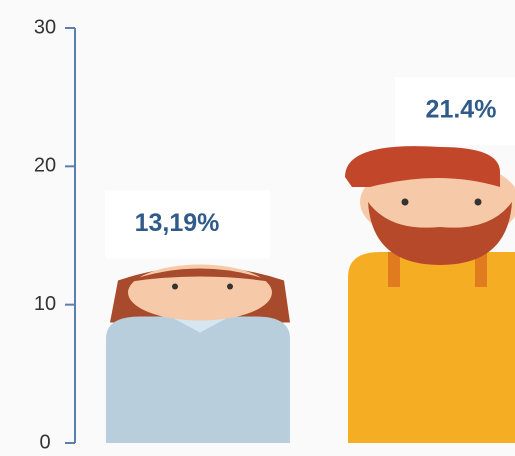 Image resolution: width=515 pixels, height=456 pixels. What do you see at coordinates (461, 110) in the screenshot?
I see `value-label: 21.4%` at bounding box center [461, 110].